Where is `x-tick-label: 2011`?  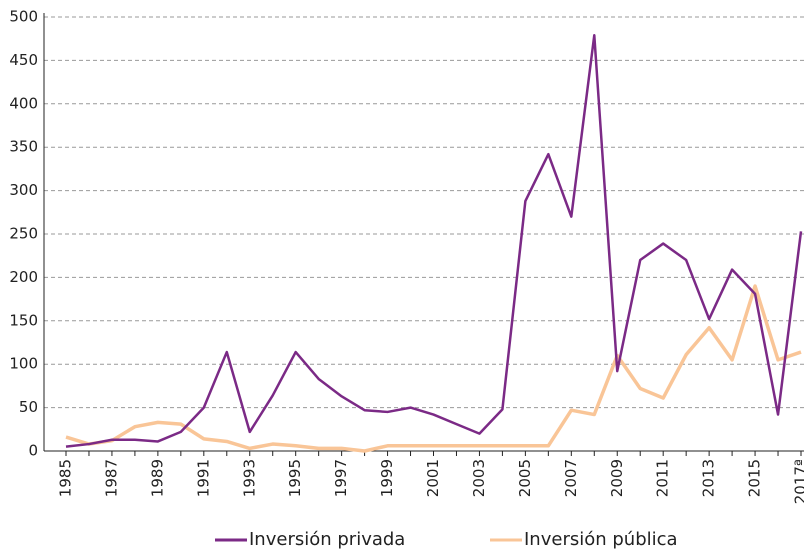 x-tick-label: 2011 is located at coordinates (663, 478).